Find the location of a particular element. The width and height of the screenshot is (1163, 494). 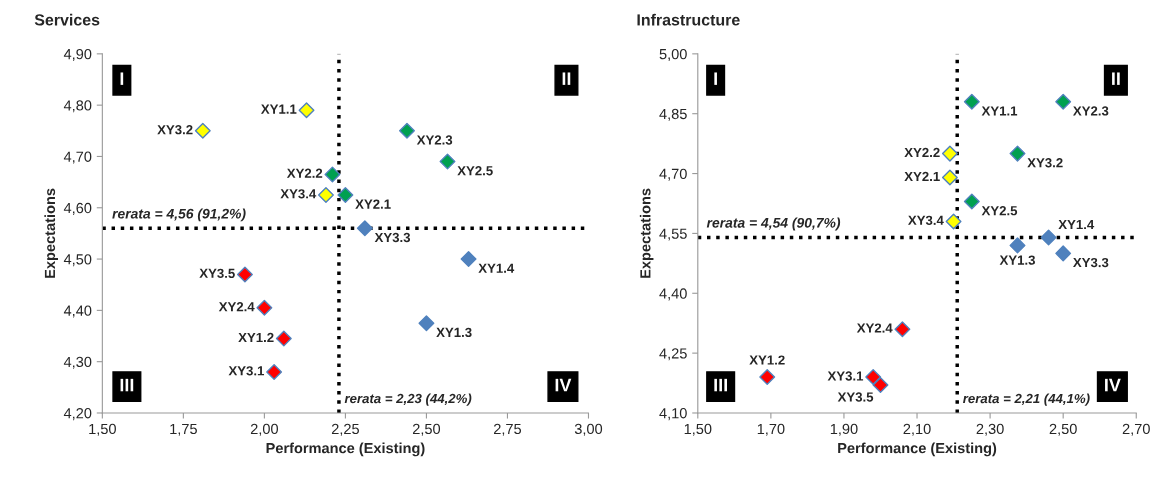

y-tick-label: 4,55 is located at coordinates (673, 234).